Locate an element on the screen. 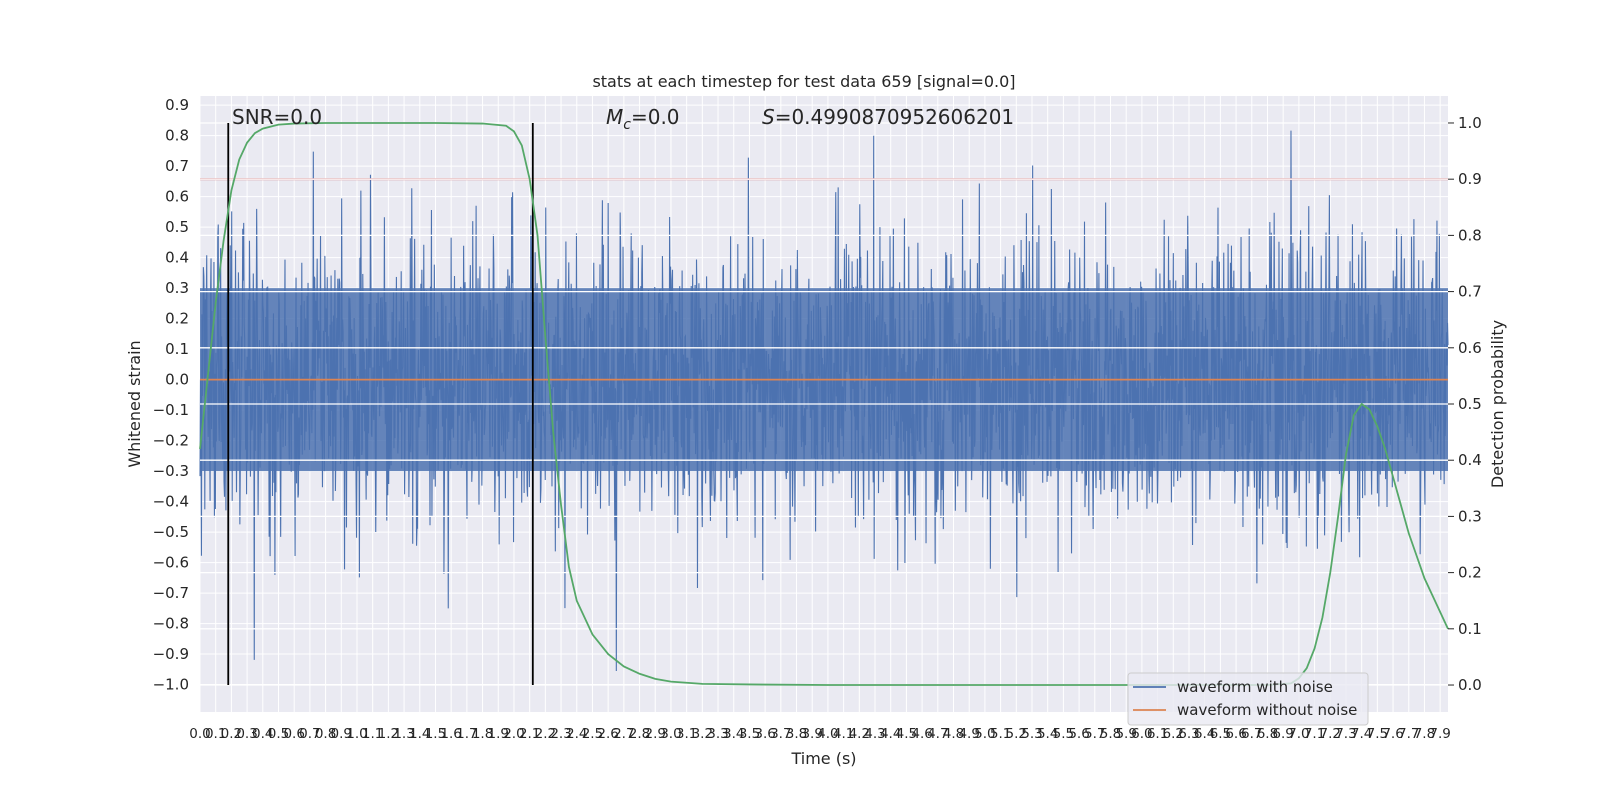 The image size is (1600, 800). y2-tick-label: 0.7 is located at coordinates (1470, 292).